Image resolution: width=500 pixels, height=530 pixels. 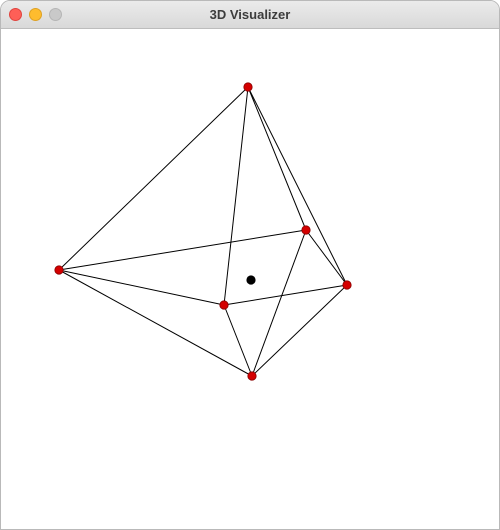 I want to click on center-marker, so click(x=251, y=280).